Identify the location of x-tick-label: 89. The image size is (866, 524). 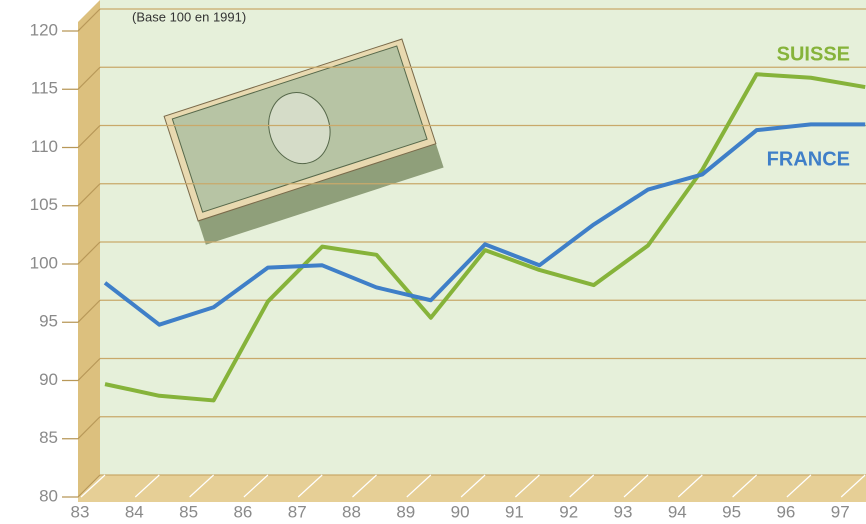
(405, 511).